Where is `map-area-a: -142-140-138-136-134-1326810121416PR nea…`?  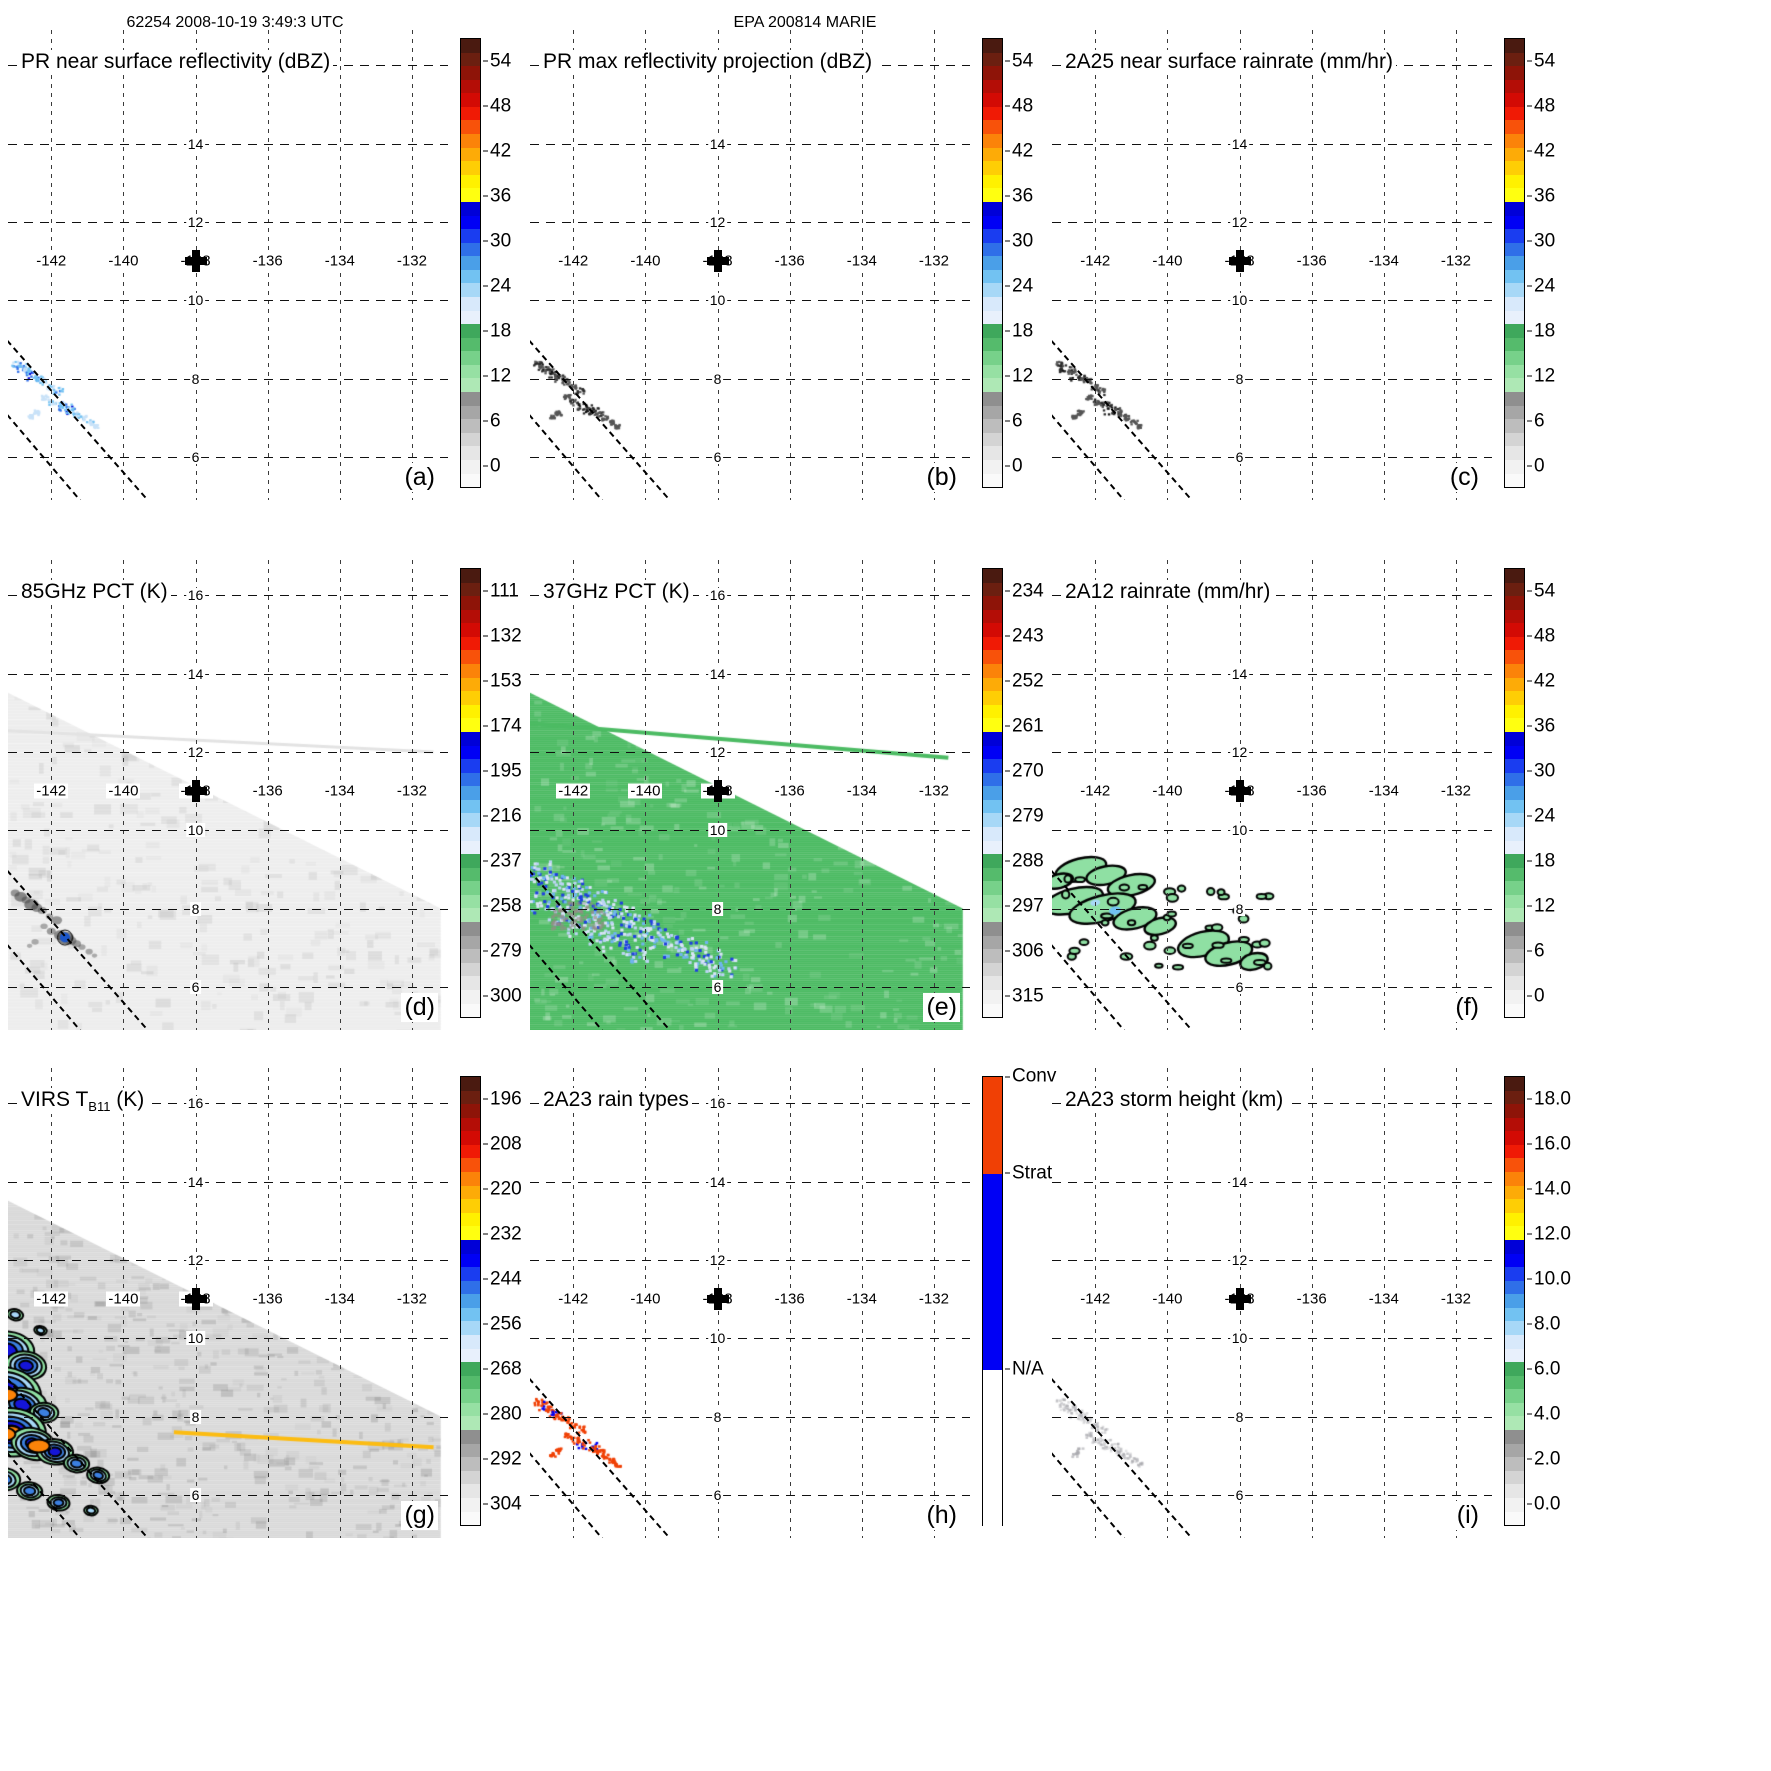 map-area-a: -142-140-138-136-134-1326810121416PR nea… is located at coordinates (228, 265).